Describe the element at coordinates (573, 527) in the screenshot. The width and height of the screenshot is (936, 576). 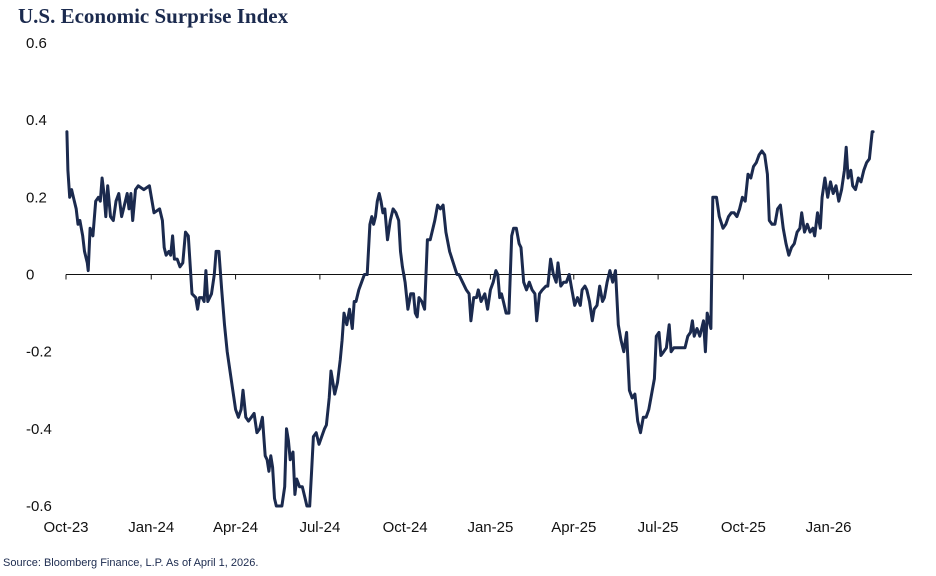
I see `x-tick-label: Apr-25` at that location.